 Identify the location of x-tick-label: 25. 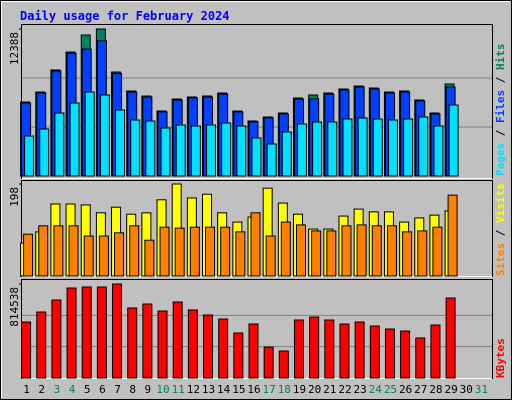
(390, 389).